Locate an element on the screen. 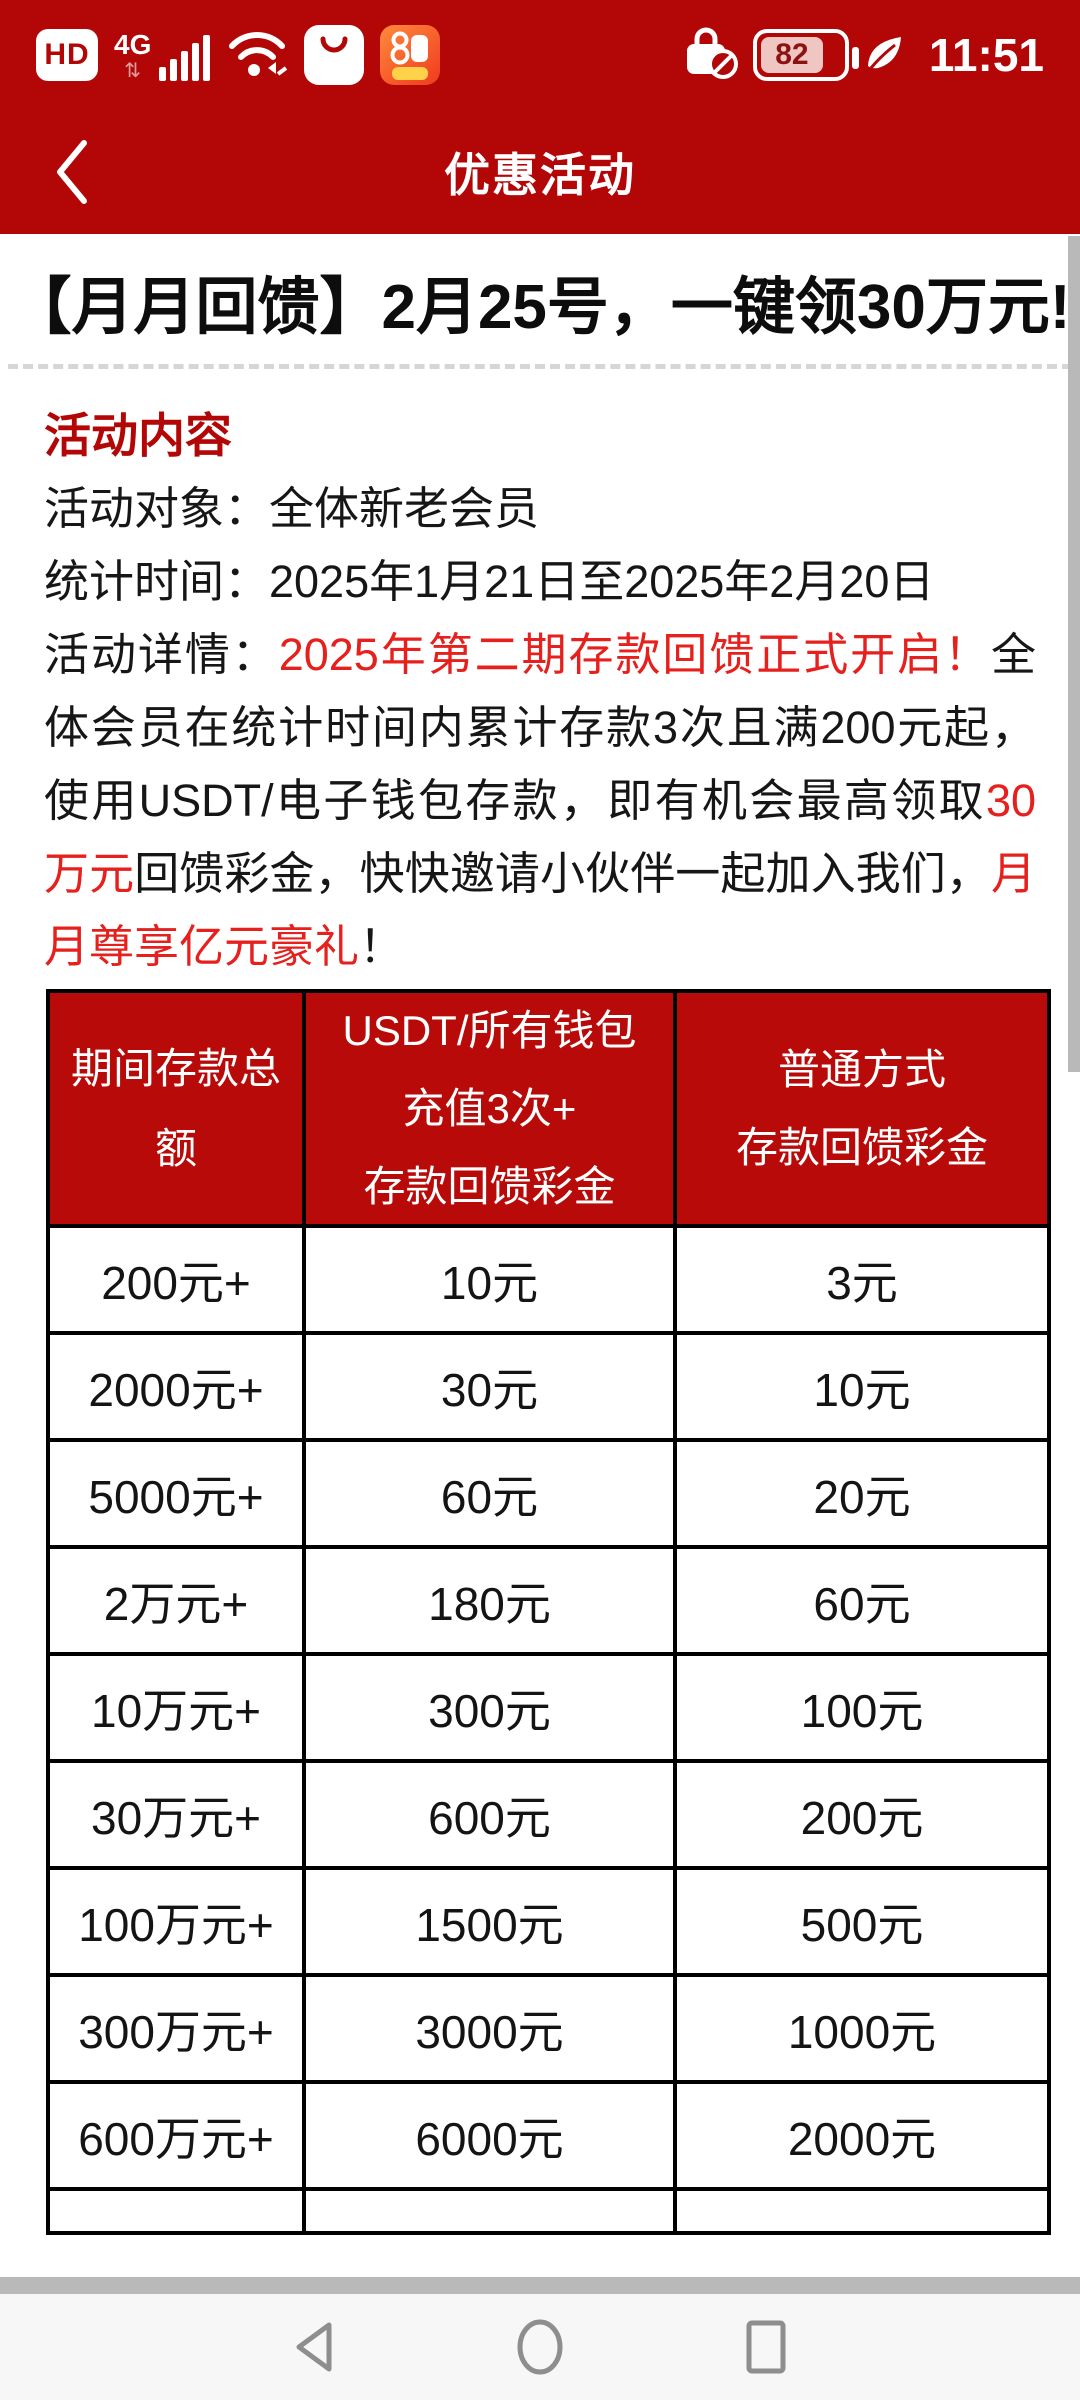 The height and width of the screenshot is (2400, 1080). cell-tier: 10万元+ is located at coordinates (176, 1707).